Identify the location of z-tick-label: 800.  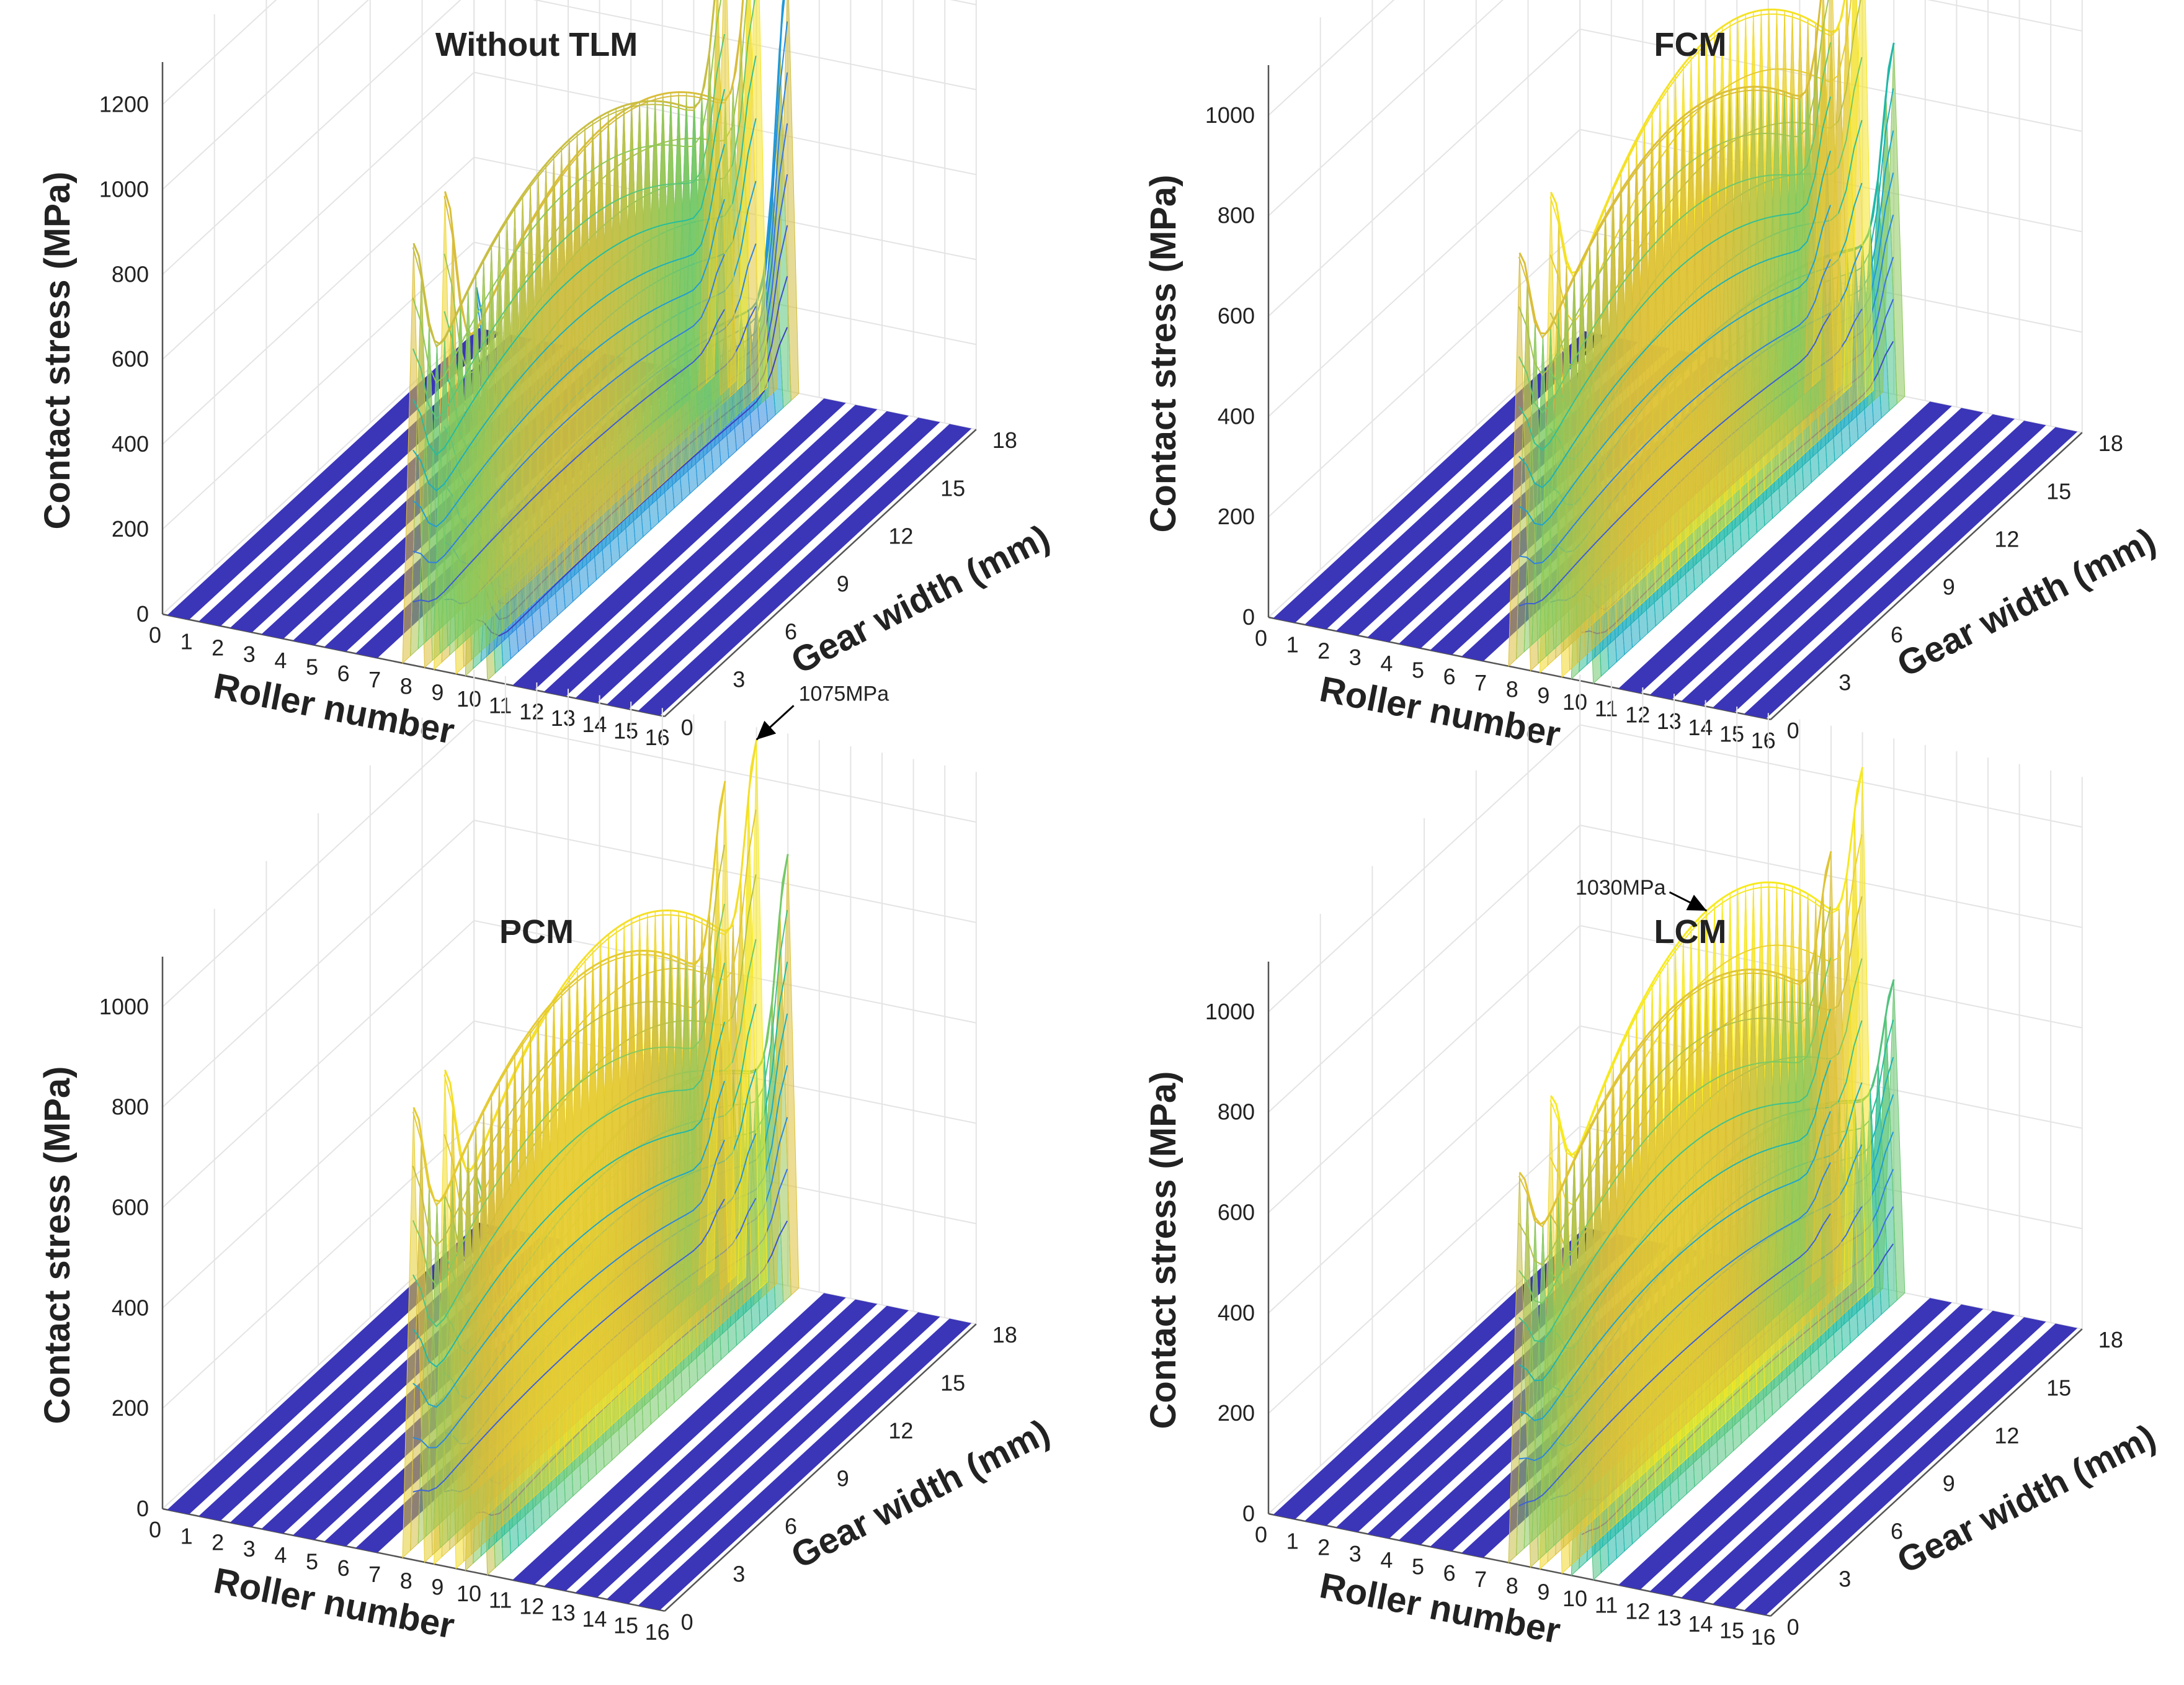
(1237, 215).